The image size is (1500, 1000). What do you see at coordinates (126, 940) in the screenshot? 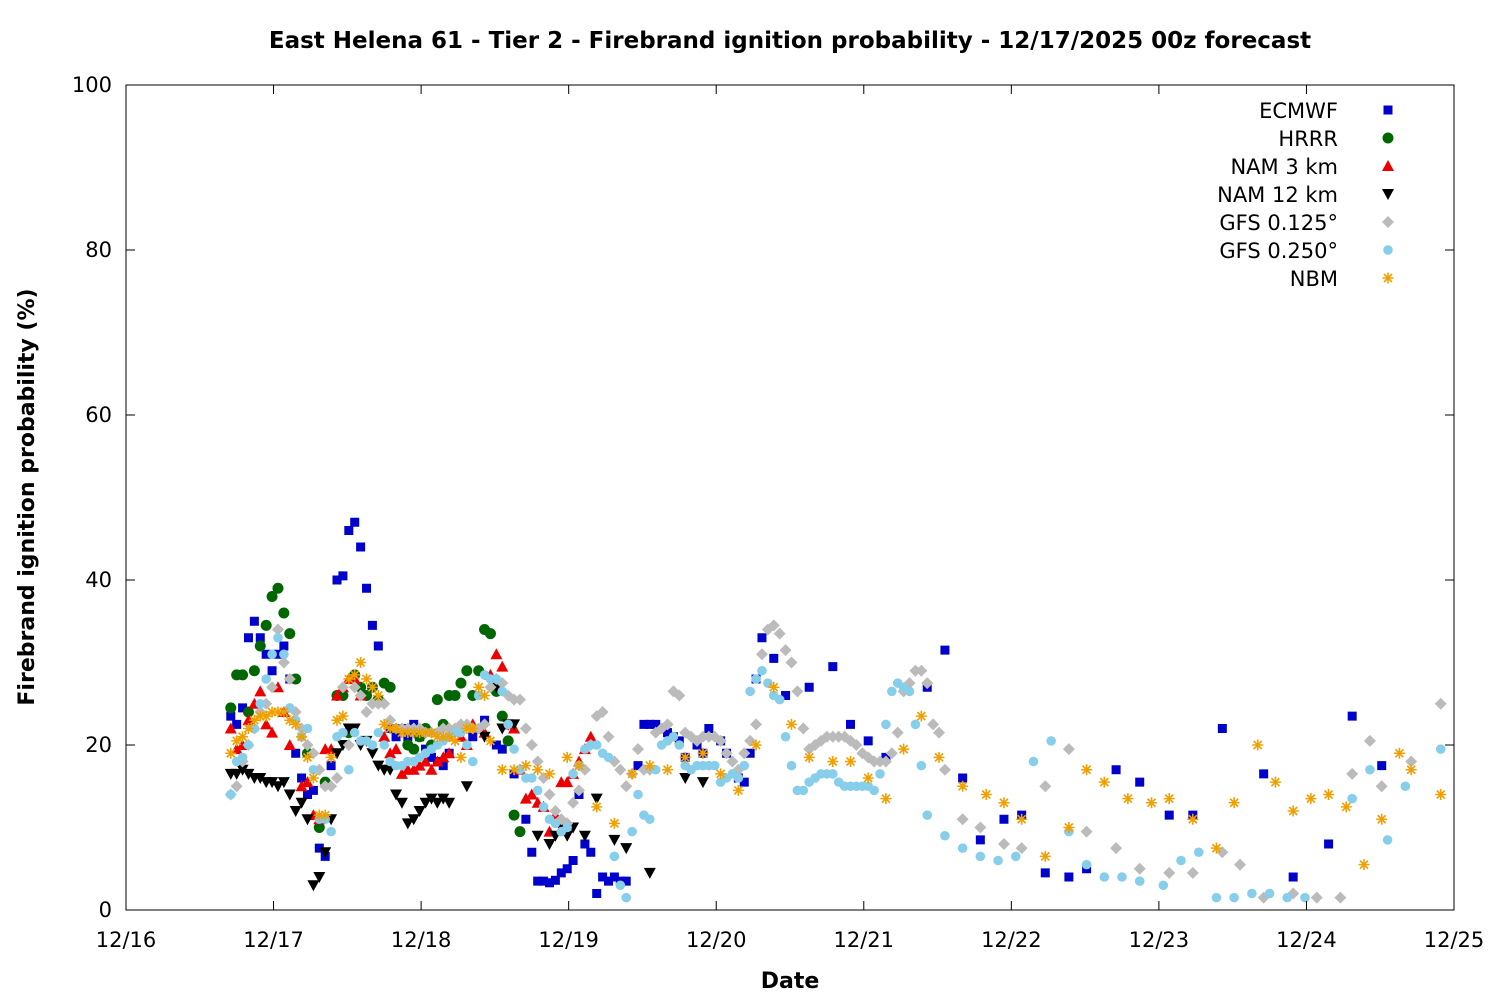
I see `x-tick-label: 12/16` at bounding box center [126, 940].